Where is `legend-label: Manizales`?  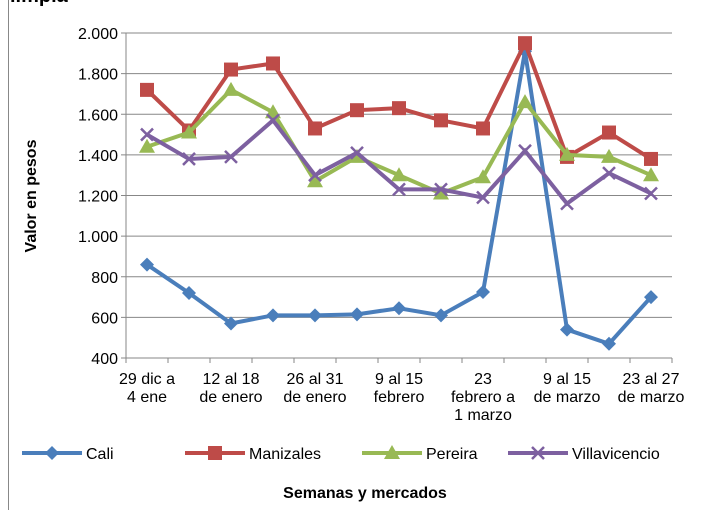
legend-label: Manizales is located at coordinates (285, 454).